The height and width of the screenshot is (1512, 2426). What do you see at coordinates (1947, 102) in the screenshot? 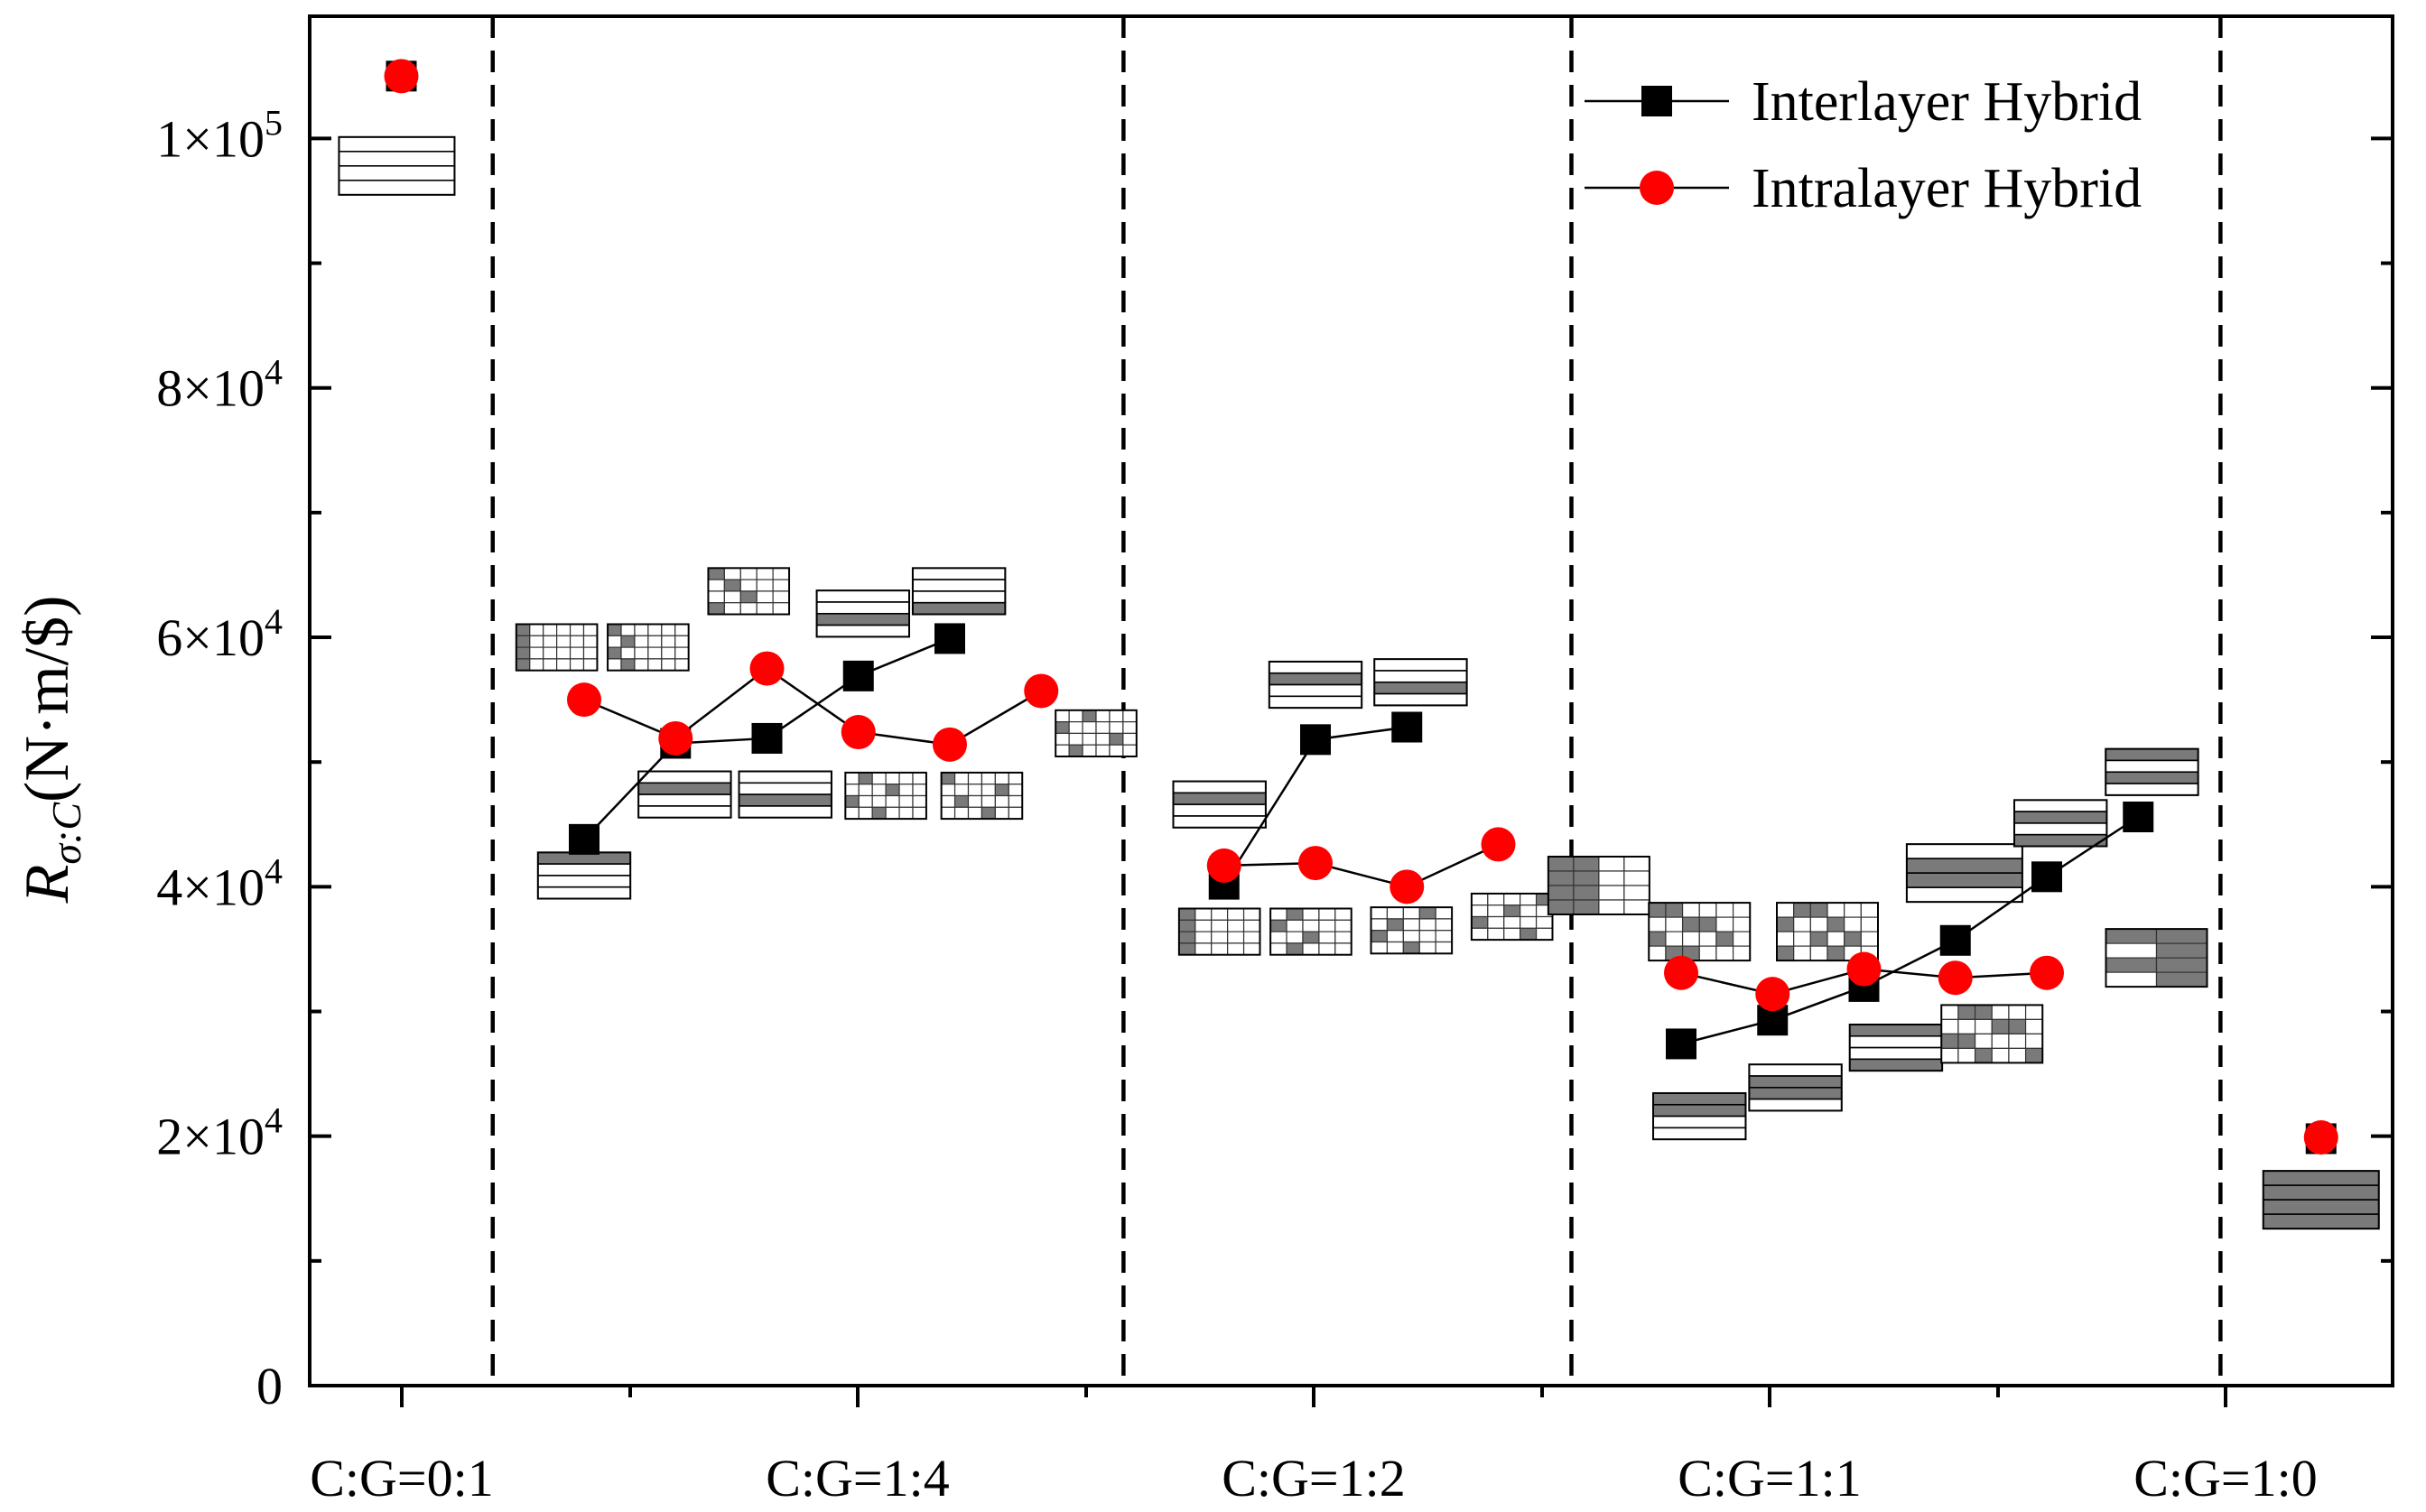
I see `legend-label: Interlayer Hybrid` at bounding box center [1947, 102].